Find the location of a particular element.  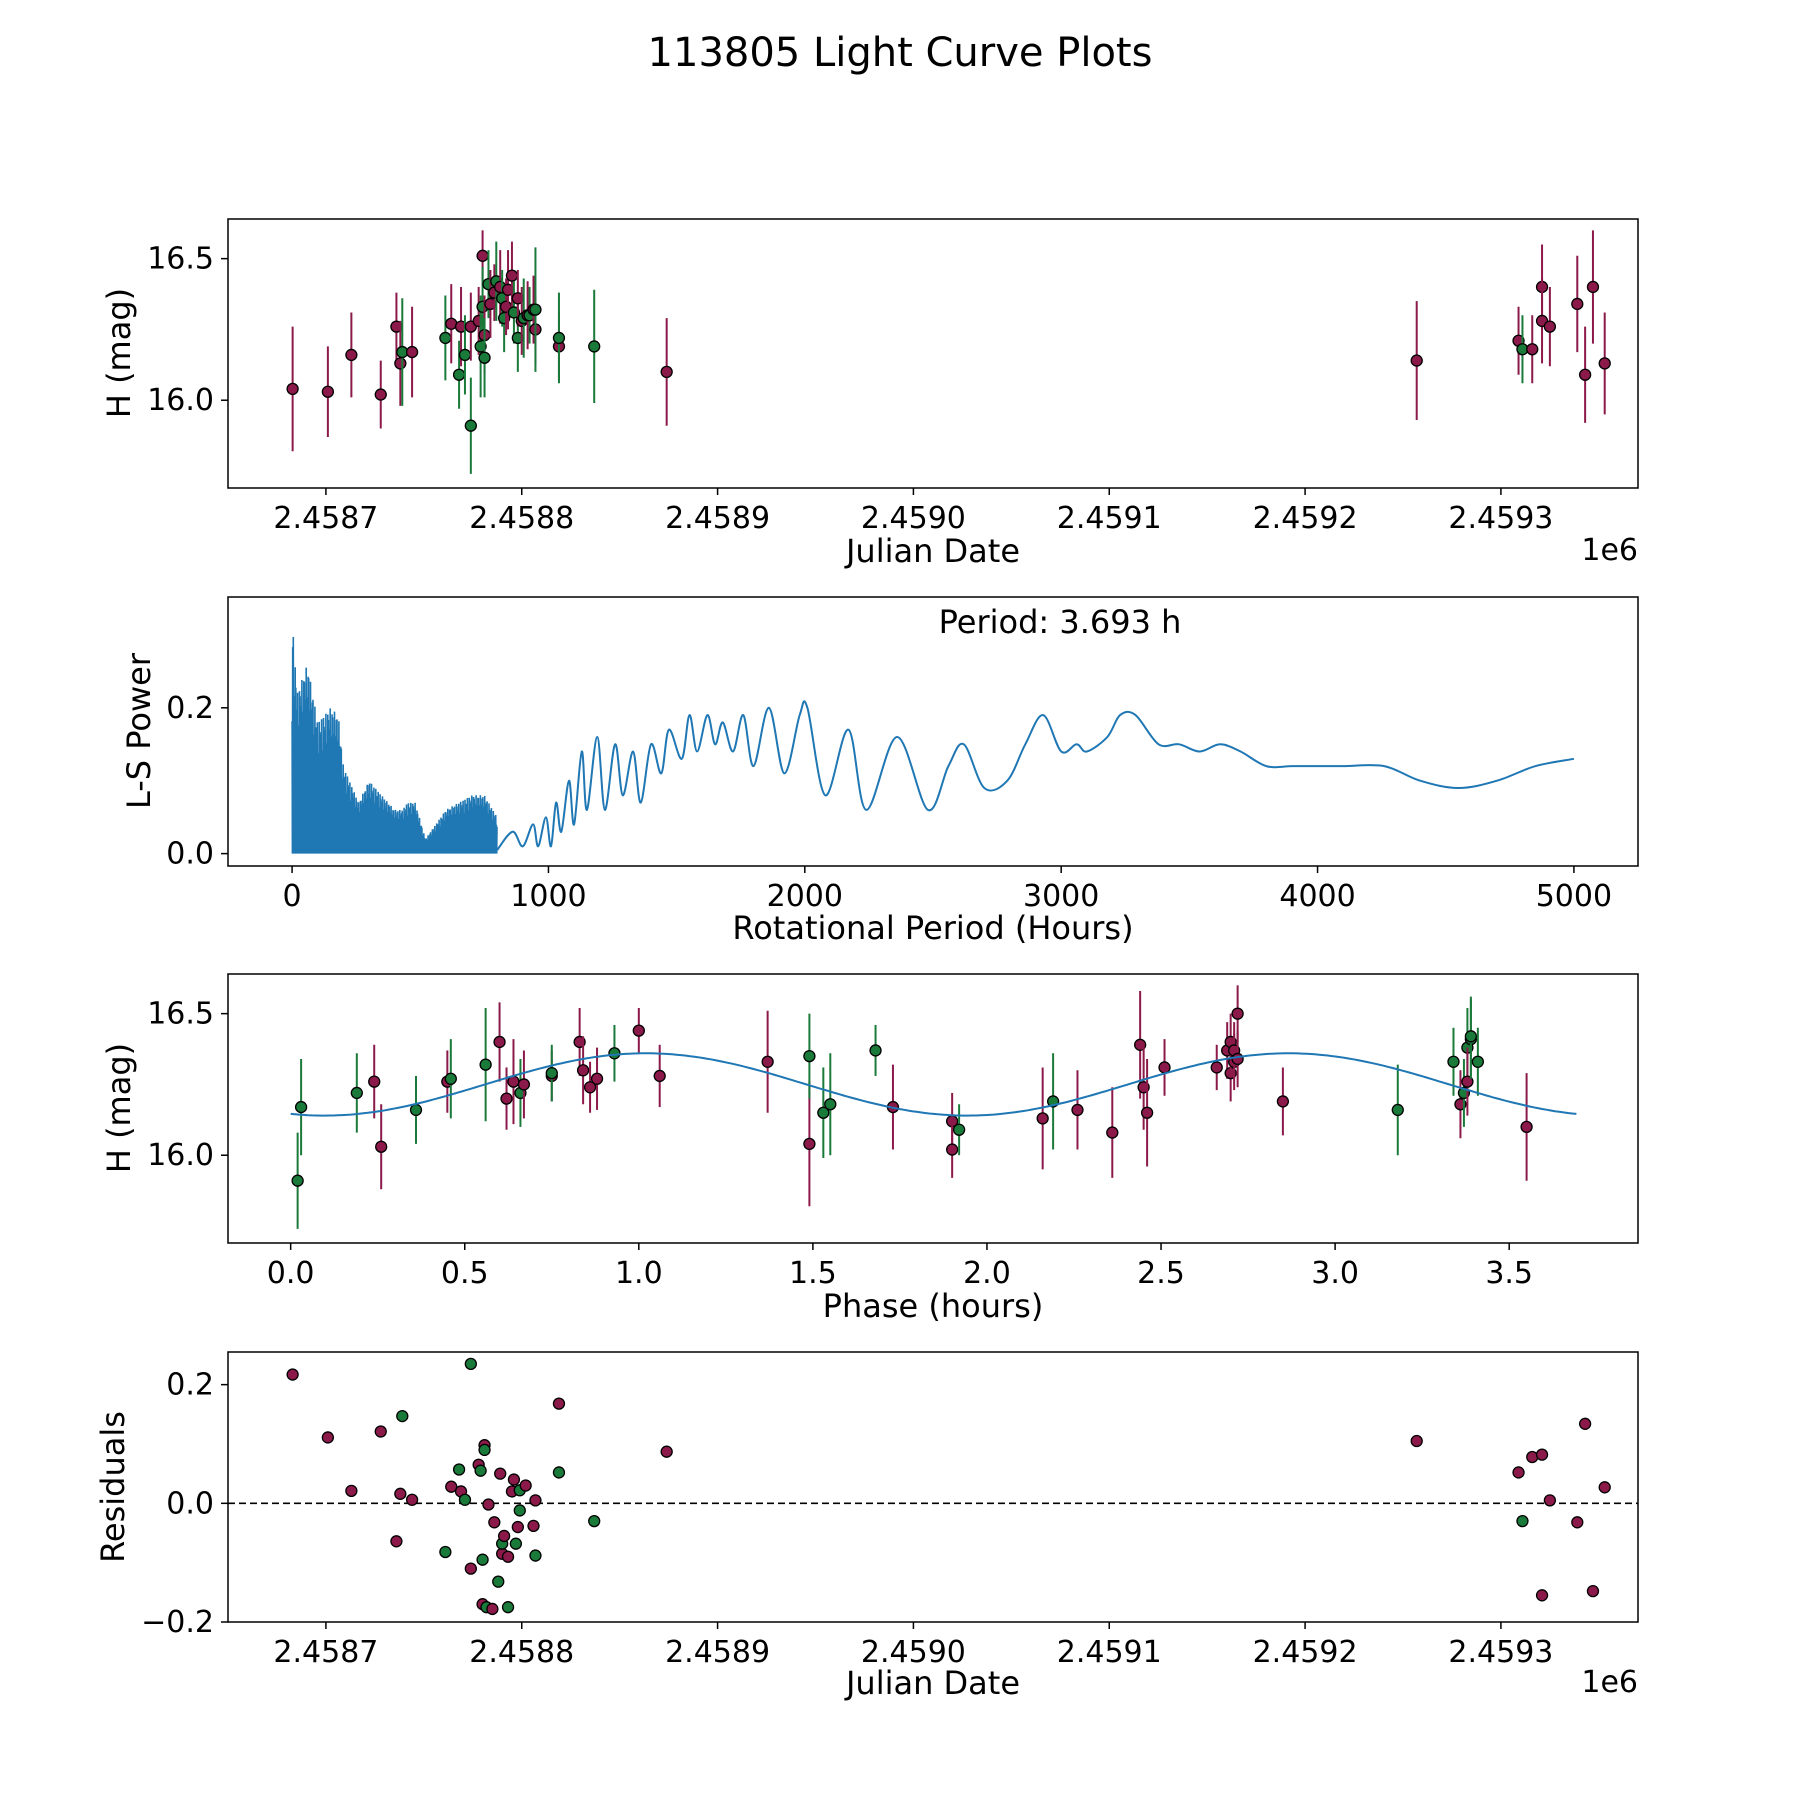

x-tick-label: 1.5 is located at coordinates (813, 1273).